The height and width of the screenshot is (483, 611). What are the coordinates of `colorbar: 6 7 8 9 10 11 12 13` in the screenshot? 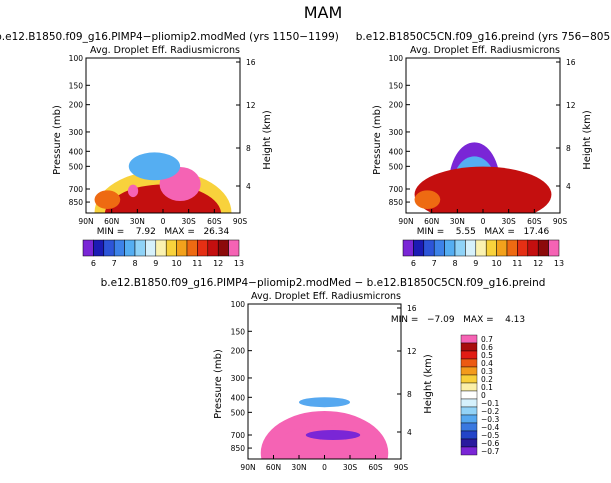 It's located at (483, 253).